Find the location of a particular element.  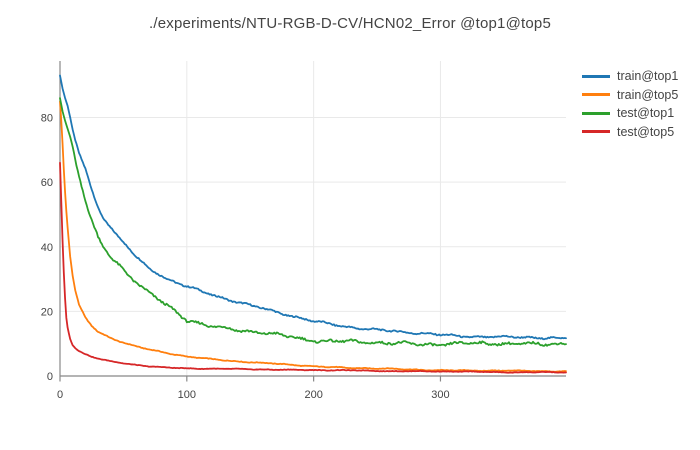

legend-item-test-top1: test@top1 is located at coordinates (629, 113).